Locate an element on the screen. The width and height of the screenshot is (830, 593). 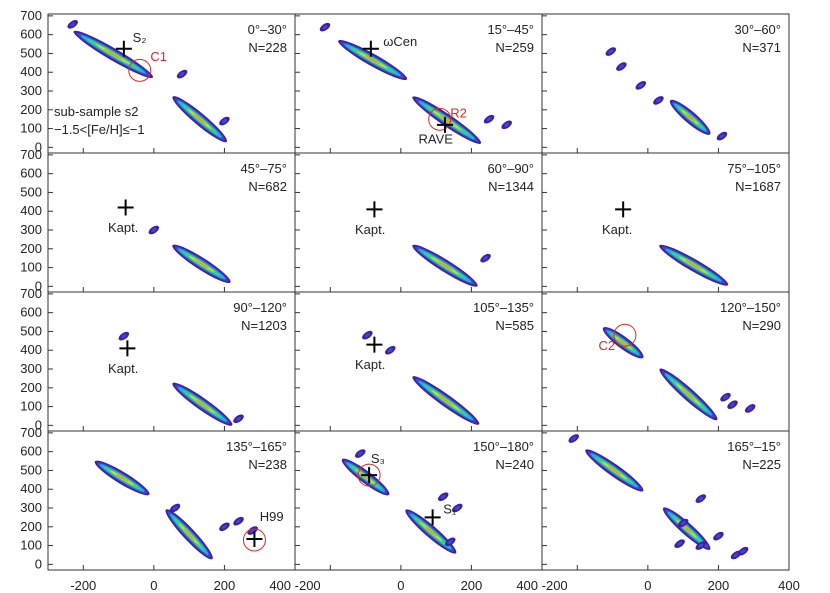
y-tick-label: 700 is located at coordinates (31, 432).